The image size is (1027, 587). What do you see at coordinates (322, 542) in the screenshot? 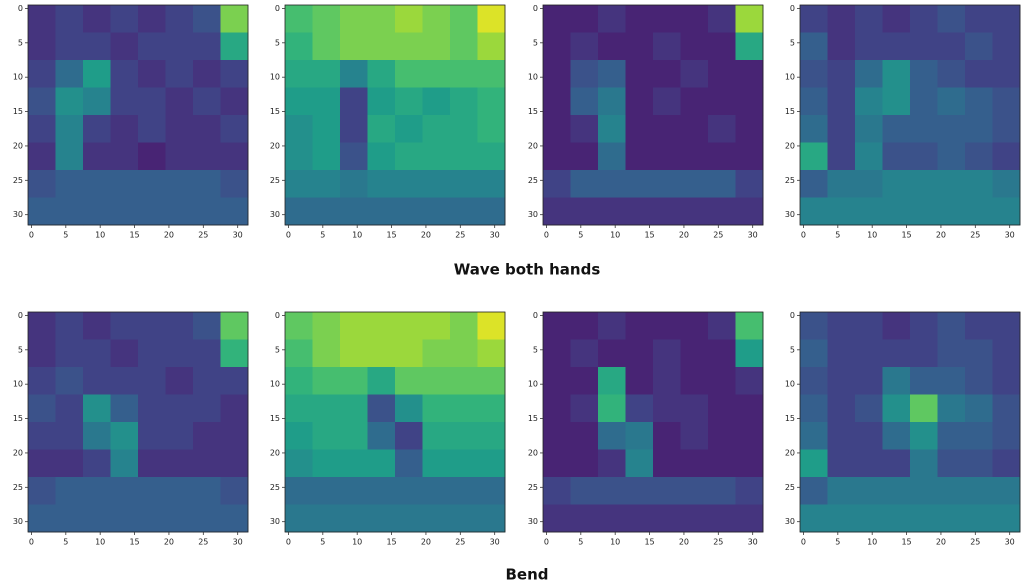
I see `x-tick-label: 5` at bounding box center [322, 542].